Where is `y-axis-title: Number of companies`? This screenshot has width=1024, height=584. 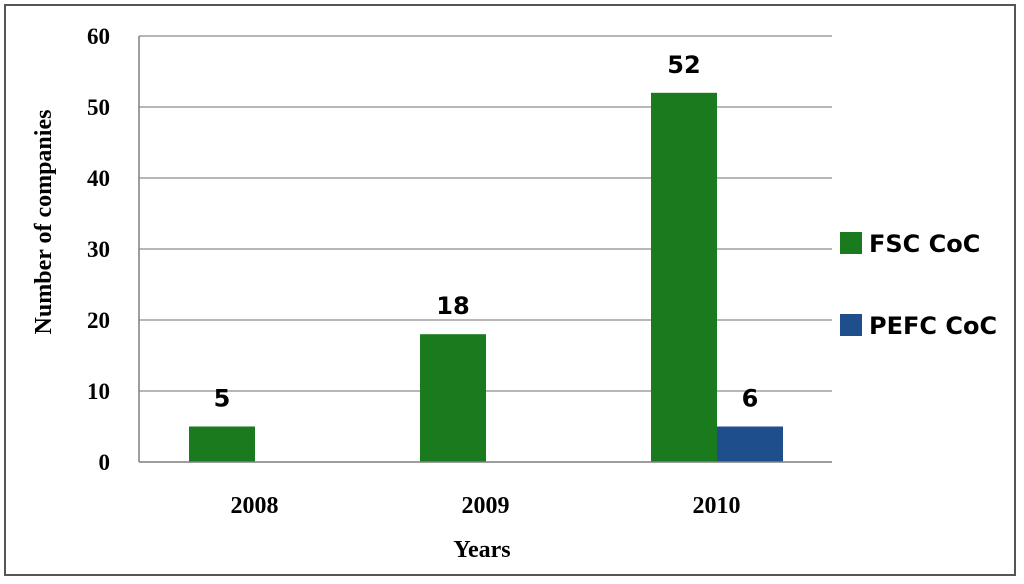 y-axis-title: Number of companies is located at coordinates (44, 222).